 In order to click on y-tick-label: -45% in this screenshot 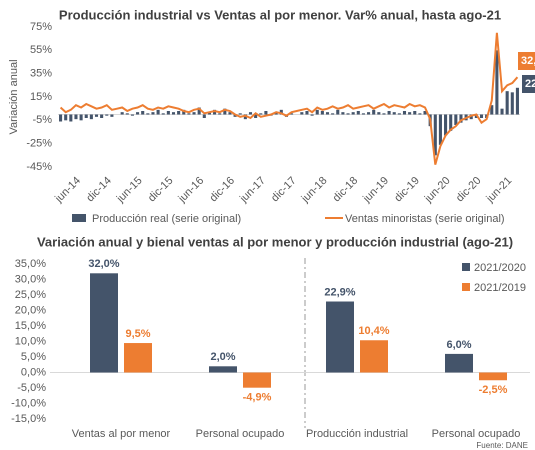, I will do `click(39, 167)`.